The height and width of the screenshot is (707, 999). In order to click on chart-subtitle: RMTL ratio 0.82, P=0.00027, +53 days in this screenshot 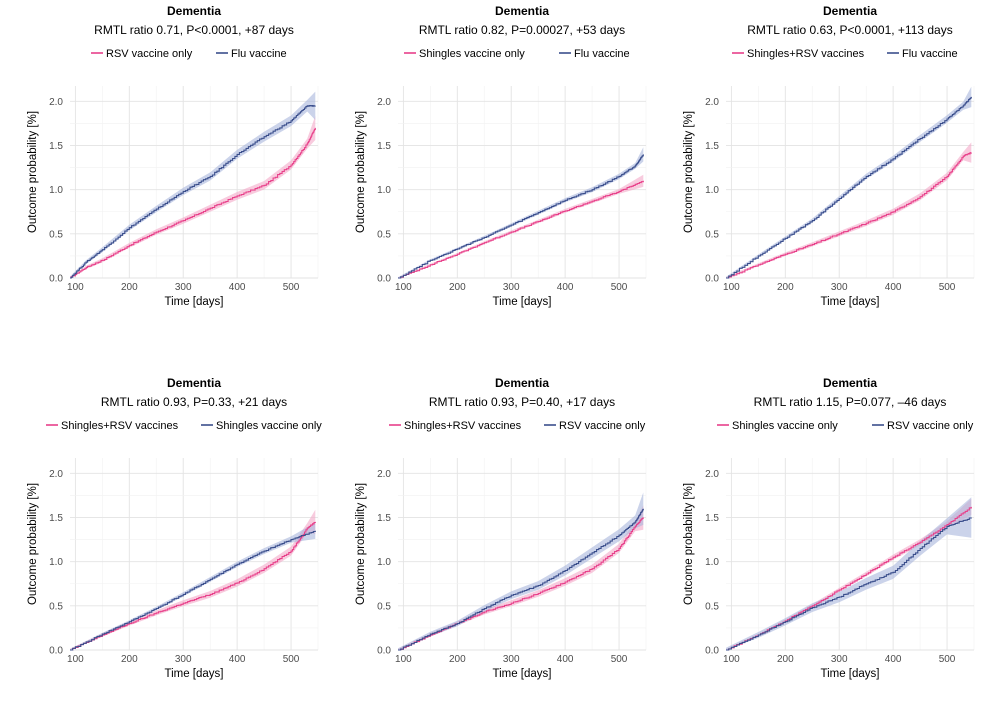, I will do `click(522, 30)`.